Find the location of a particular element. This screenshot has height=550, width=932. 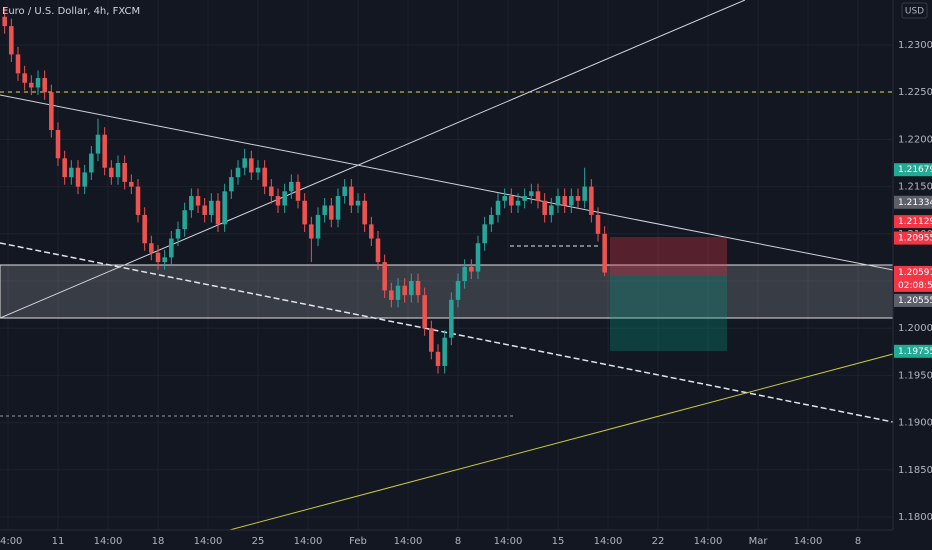

y-tick-label: 1.20000 is located at coordinates (915, 328).